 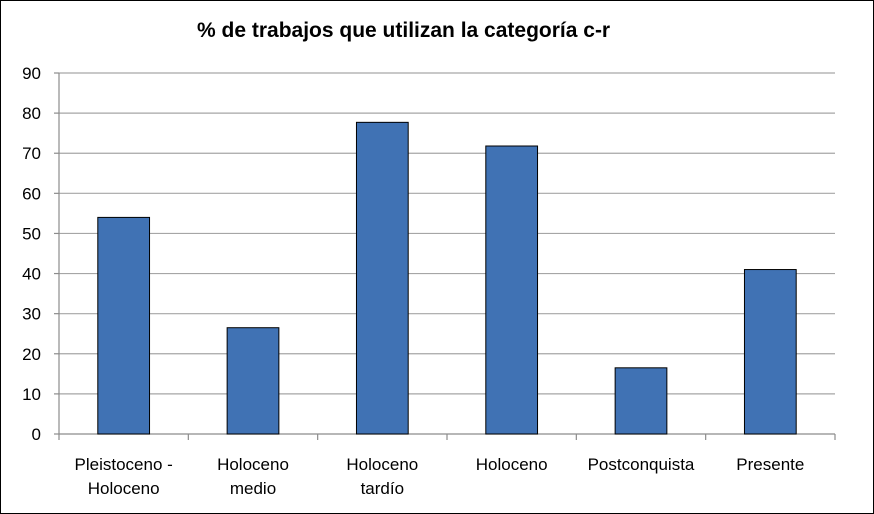 What do you see at coordinates (31, 233) in the screenshot?
I see `y-tick-label: 50` at bounding box center [31, 233].